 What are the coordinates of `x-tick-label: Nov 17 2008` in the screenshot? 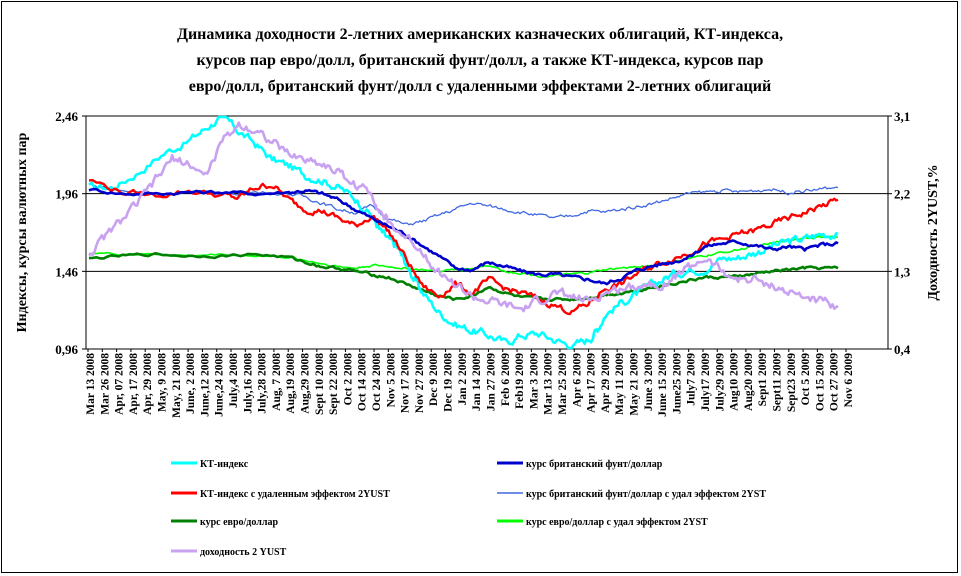 It's located at (406, 383).